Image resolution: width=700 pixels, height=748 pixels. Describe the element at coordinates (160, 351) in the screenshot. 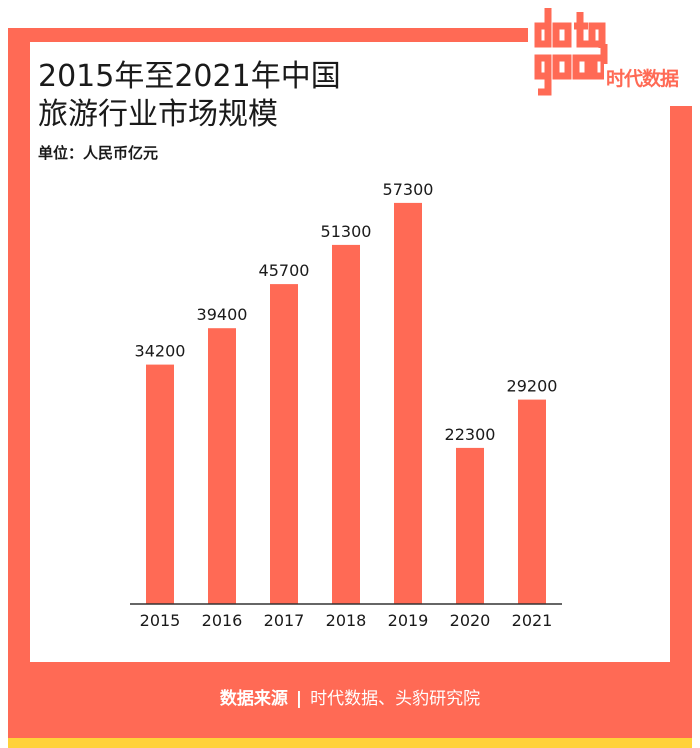

I see `data-label-2015: 34200` at that location.